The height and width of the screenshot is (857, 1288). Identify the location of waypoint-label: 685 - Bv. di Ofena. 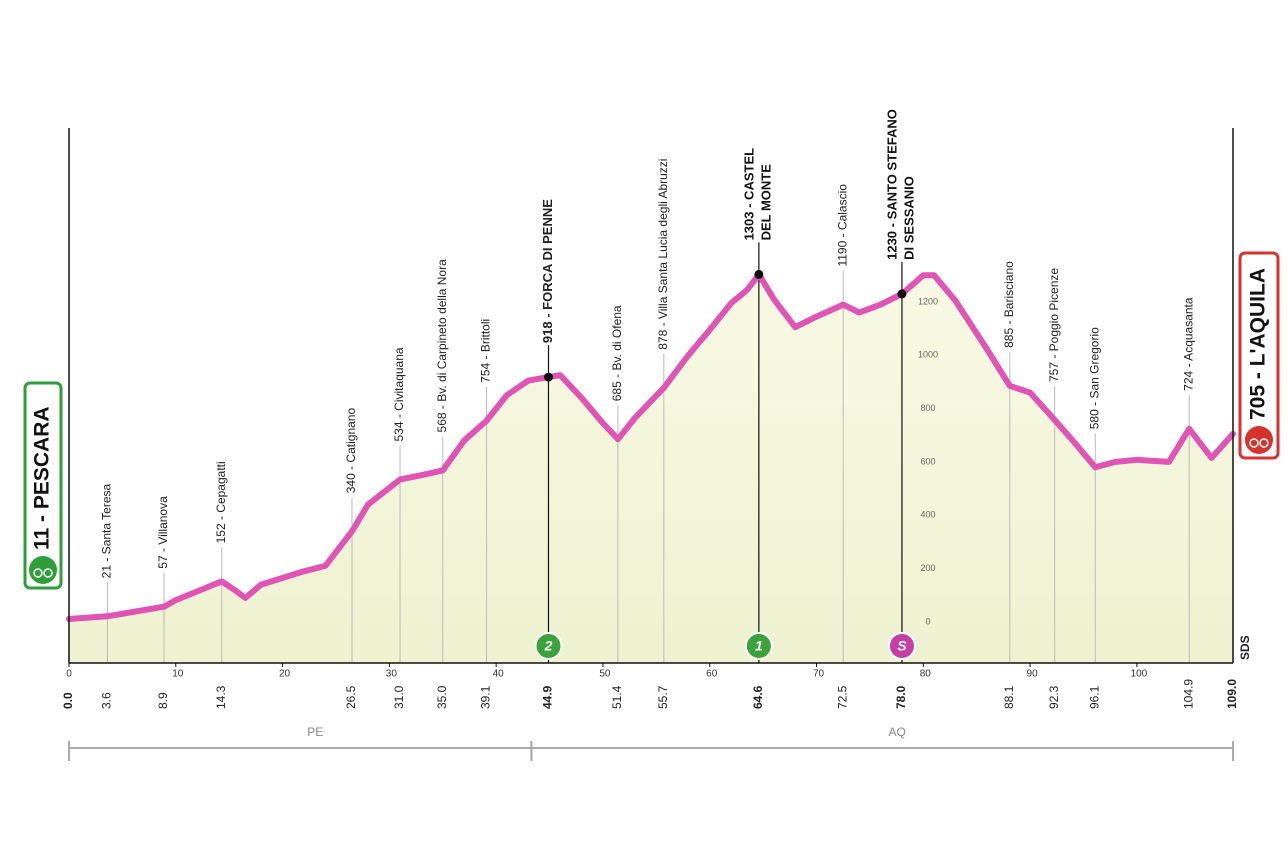
(617, 353).